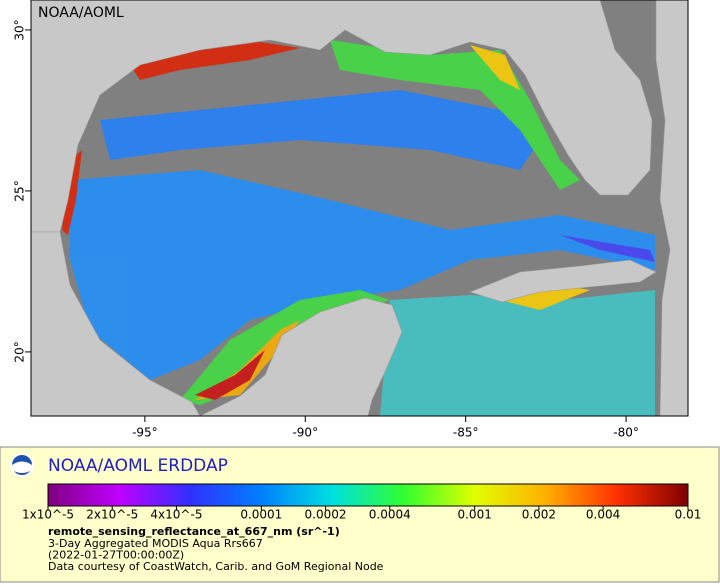 This screenshot has width=720, height=587. What do you see at coordinates (626, 433) in the screenshot?
I see `x-tick-label: -80°` at bounding box center [626, 433].